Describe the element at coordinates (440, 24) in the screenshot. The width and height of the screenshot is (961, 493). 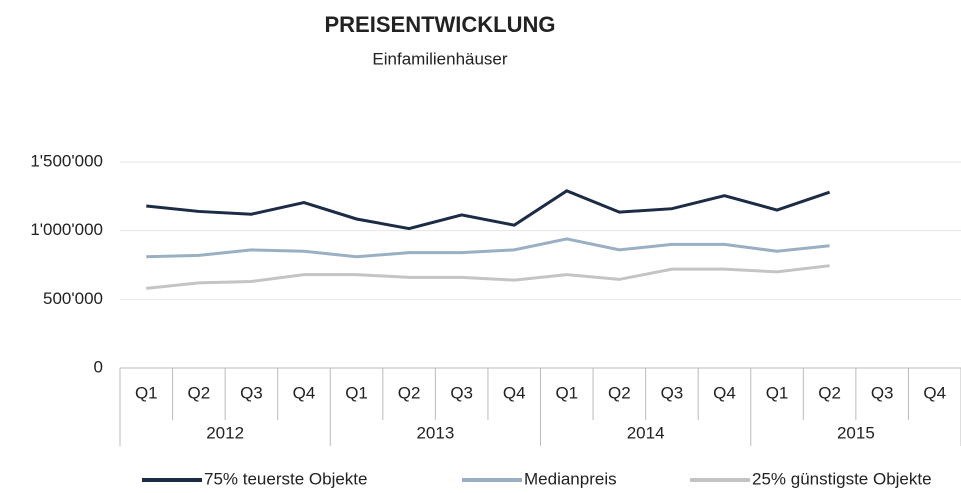
I see `chart-title: PREISENTWICKLUNG` at that location.